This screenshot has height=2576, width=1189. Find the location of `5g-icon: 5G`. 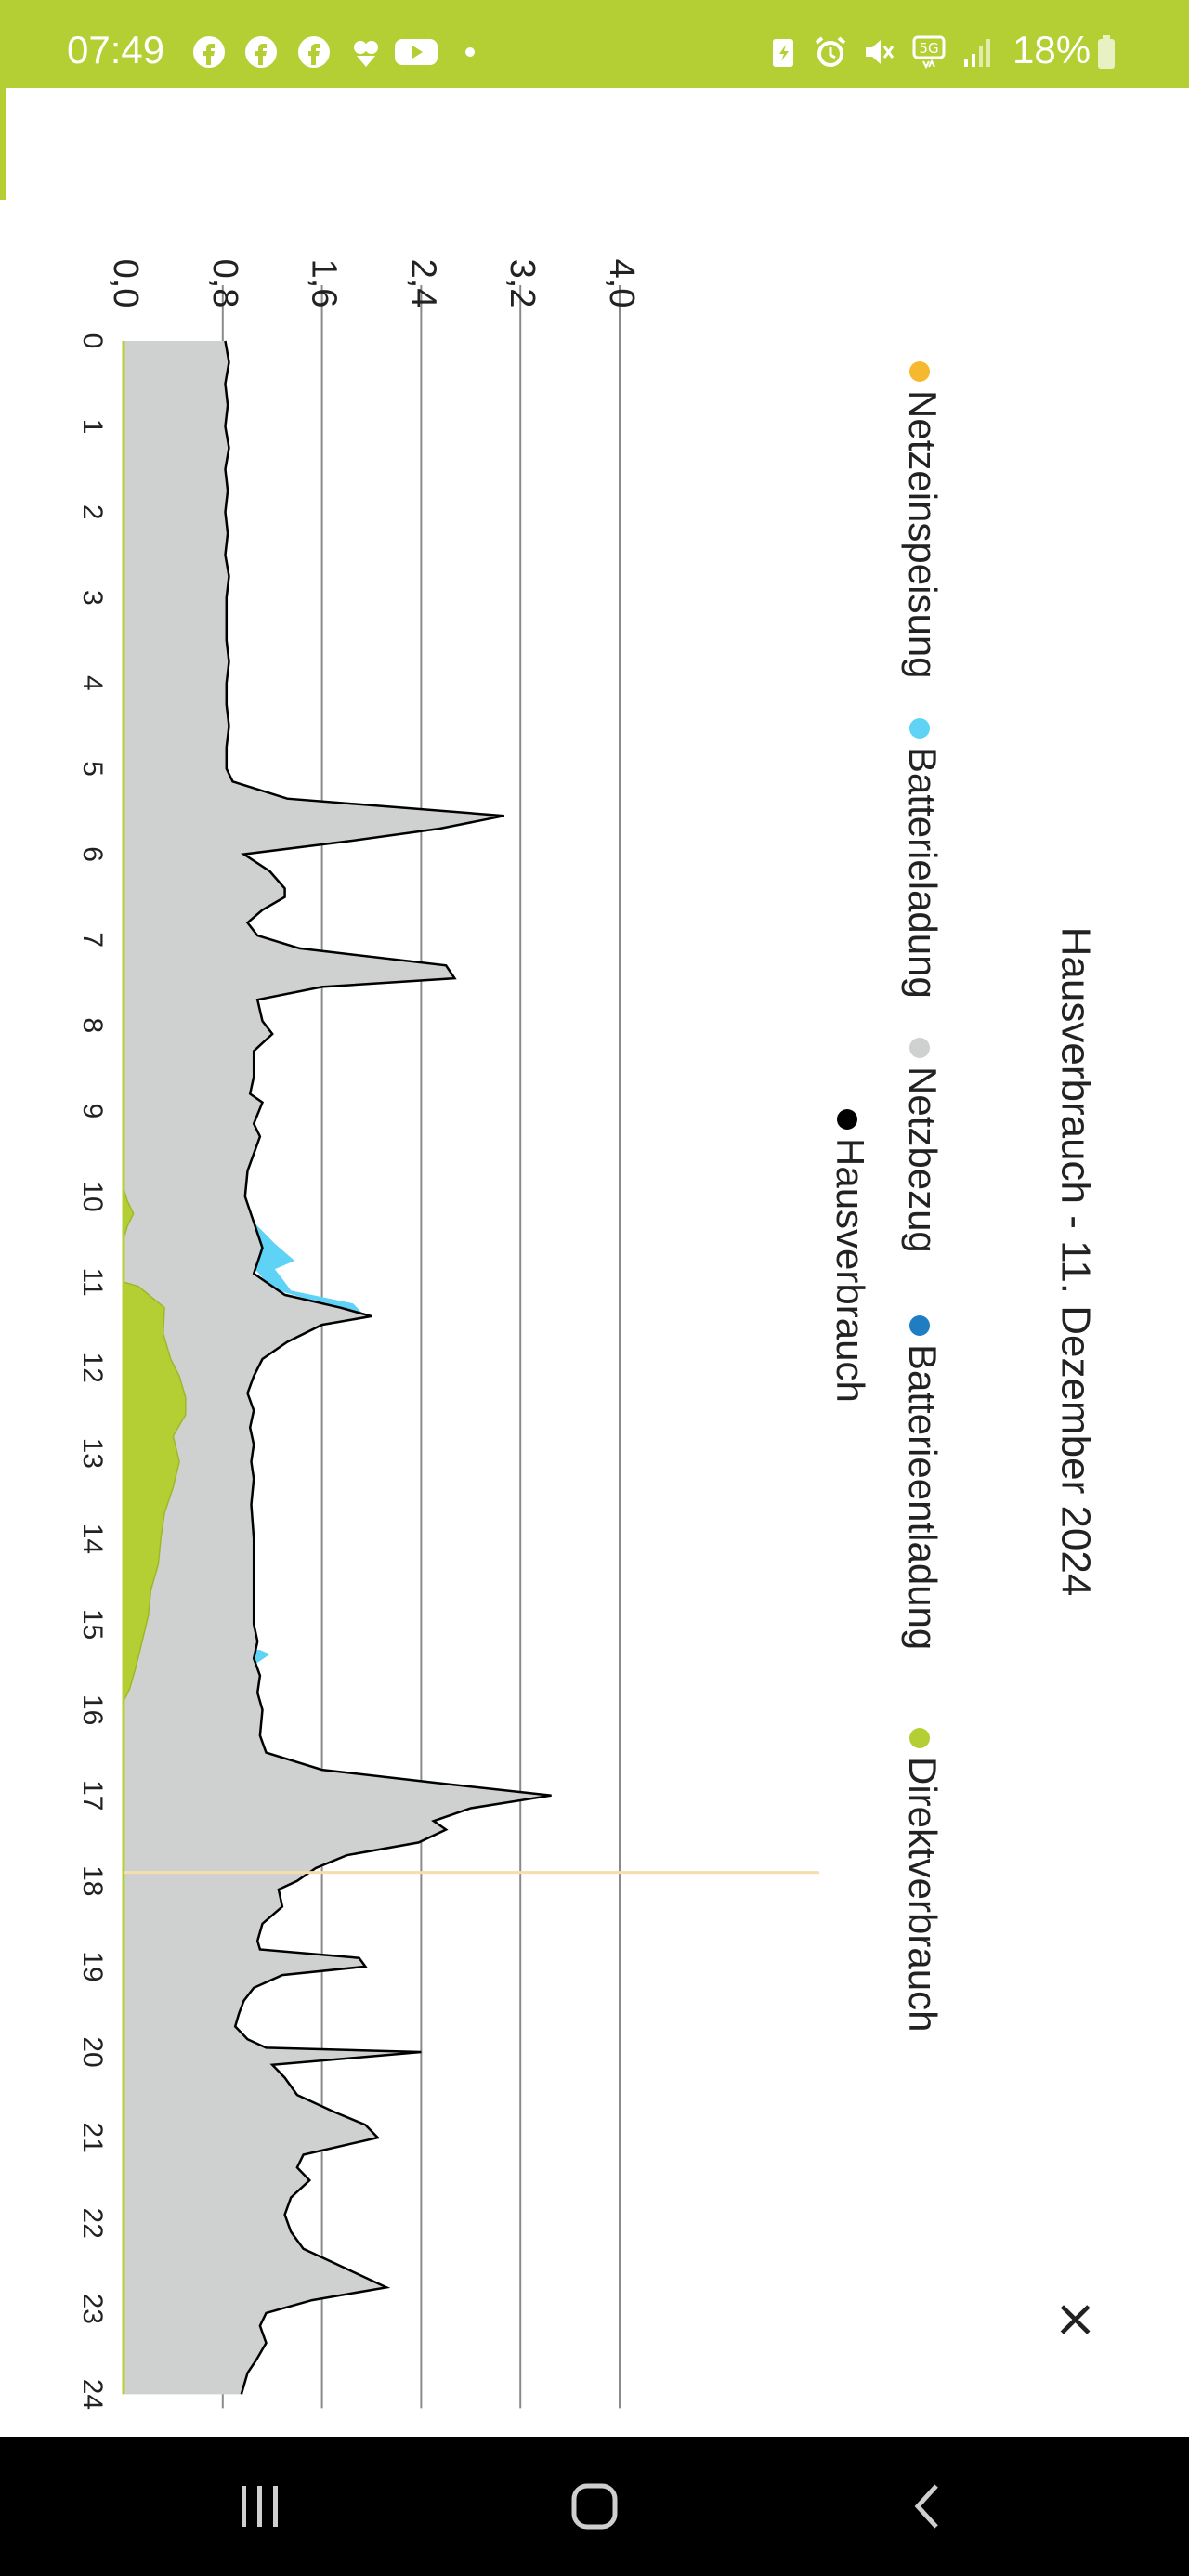

5g-icon: 5G is located at coordinates (929, 52).